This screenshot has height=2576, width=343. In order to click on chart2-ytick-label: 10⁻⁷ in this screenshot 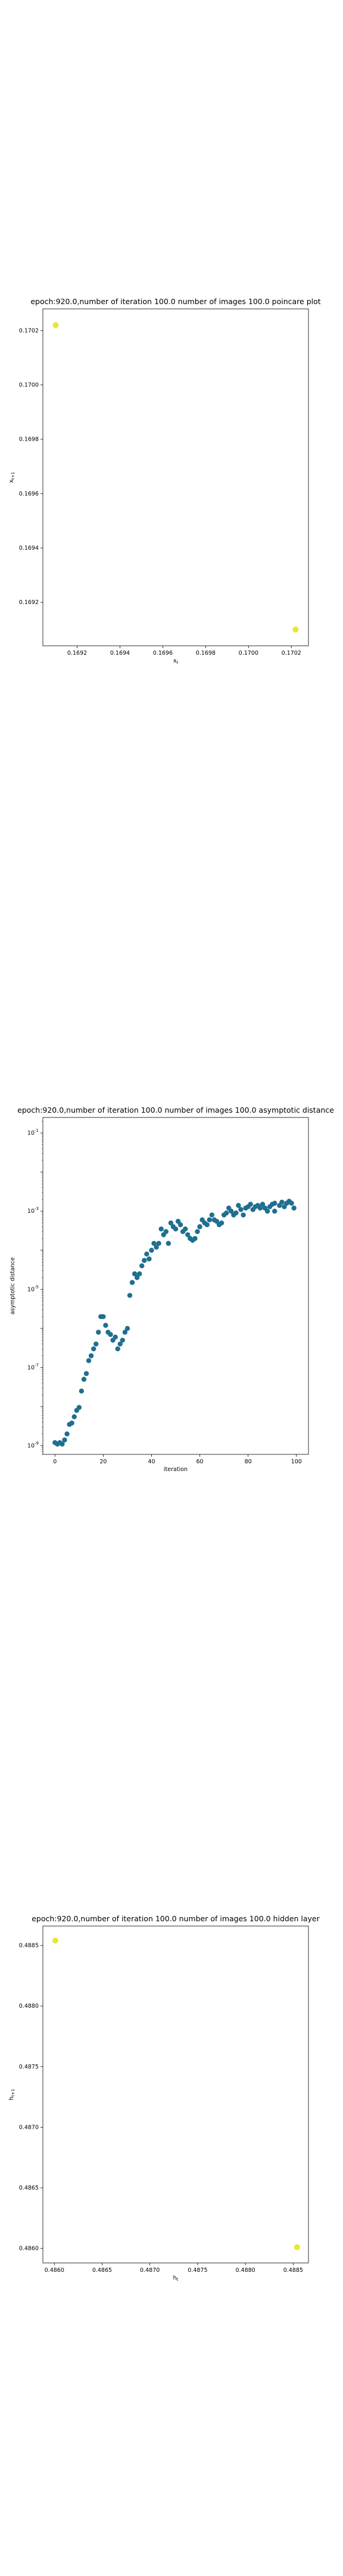, I will do `click(33, 1367)`.